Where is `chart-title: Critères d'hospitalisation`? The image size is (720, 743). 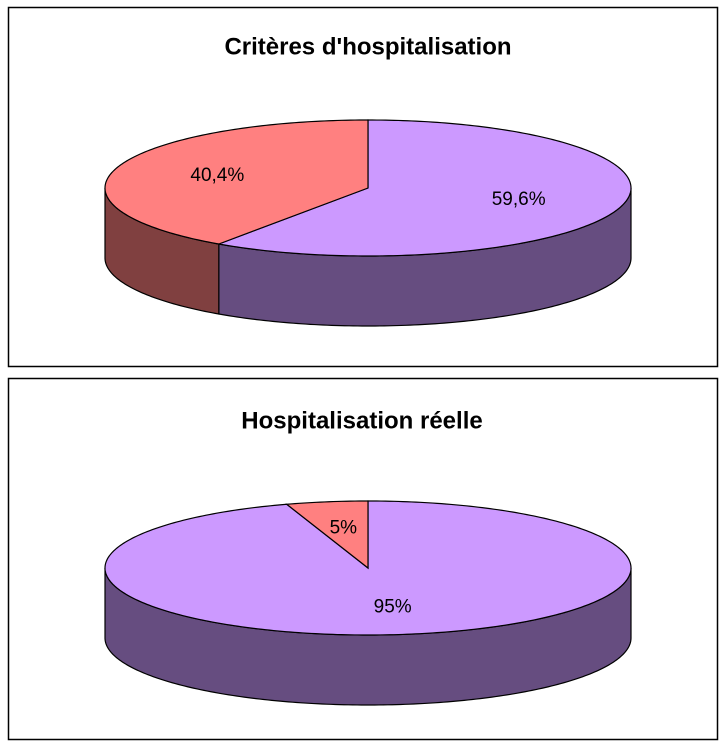
chart-title: Critères d'hospitalisation is located at coordinates (367, 46).